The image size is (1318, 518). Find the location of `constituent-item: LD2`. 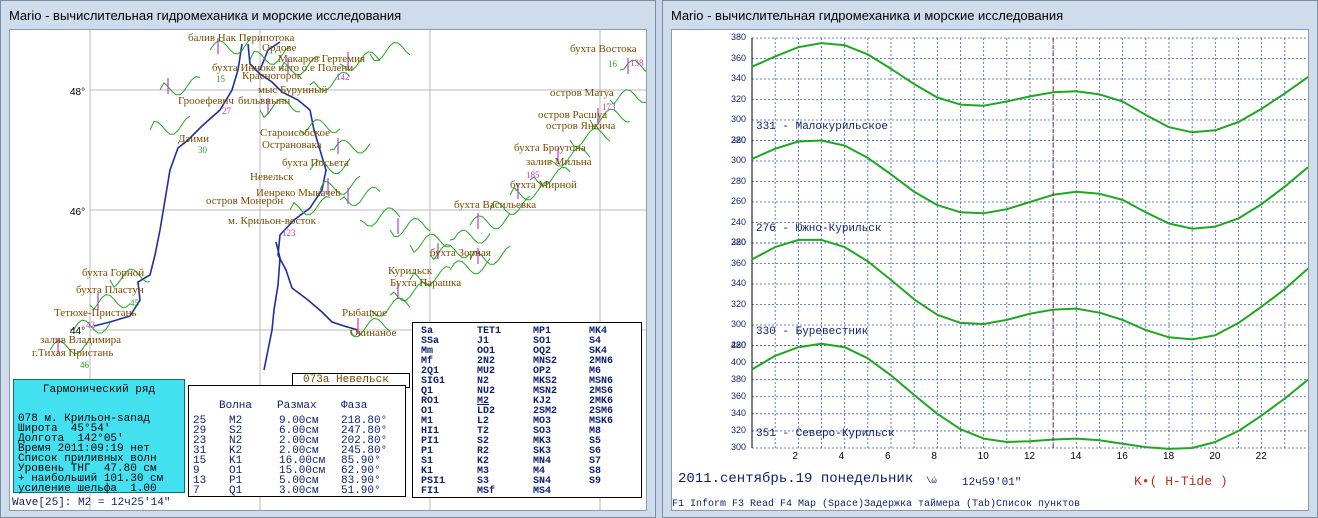

constituent-item: LD2 is located at coordinates (486, 411).